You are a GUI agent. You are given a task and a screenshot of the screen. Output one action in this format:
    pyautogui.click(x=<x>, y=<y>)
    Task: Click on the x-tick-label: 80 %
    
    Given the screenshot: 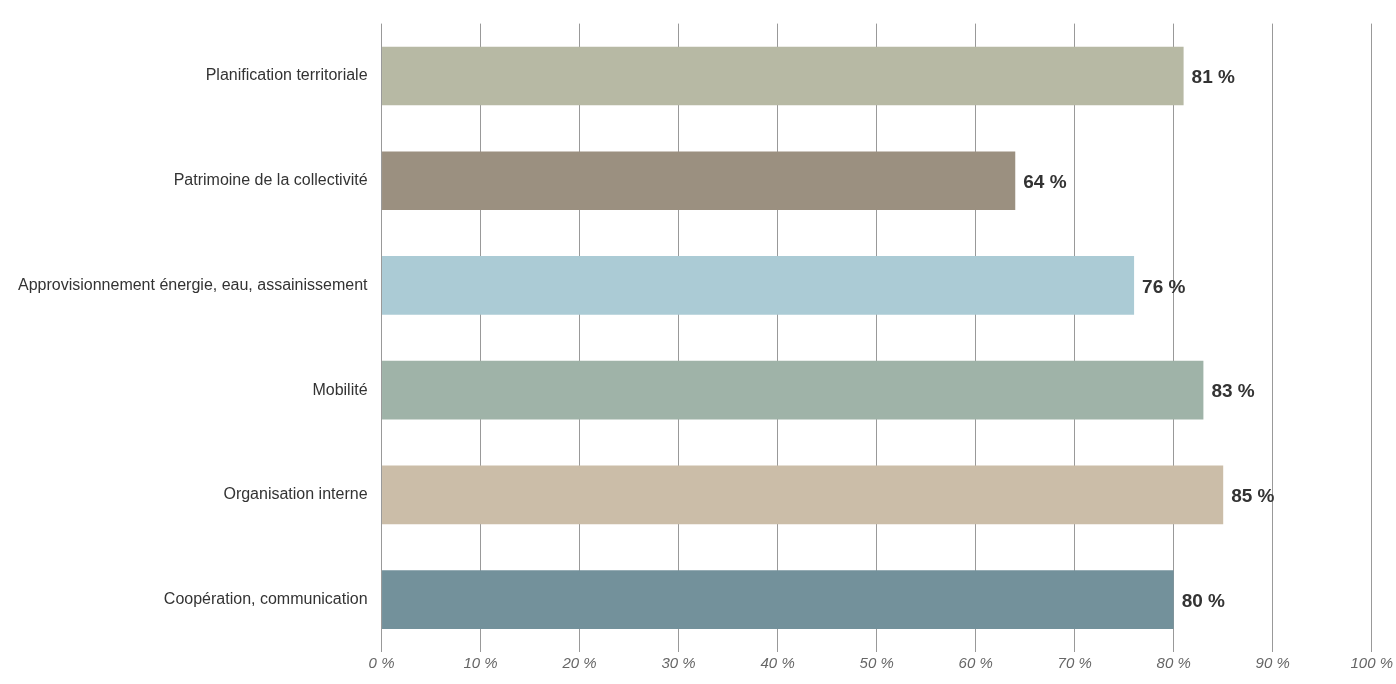 What is the action you would take?
    pyautogui.click(x=1173, y=663)
    